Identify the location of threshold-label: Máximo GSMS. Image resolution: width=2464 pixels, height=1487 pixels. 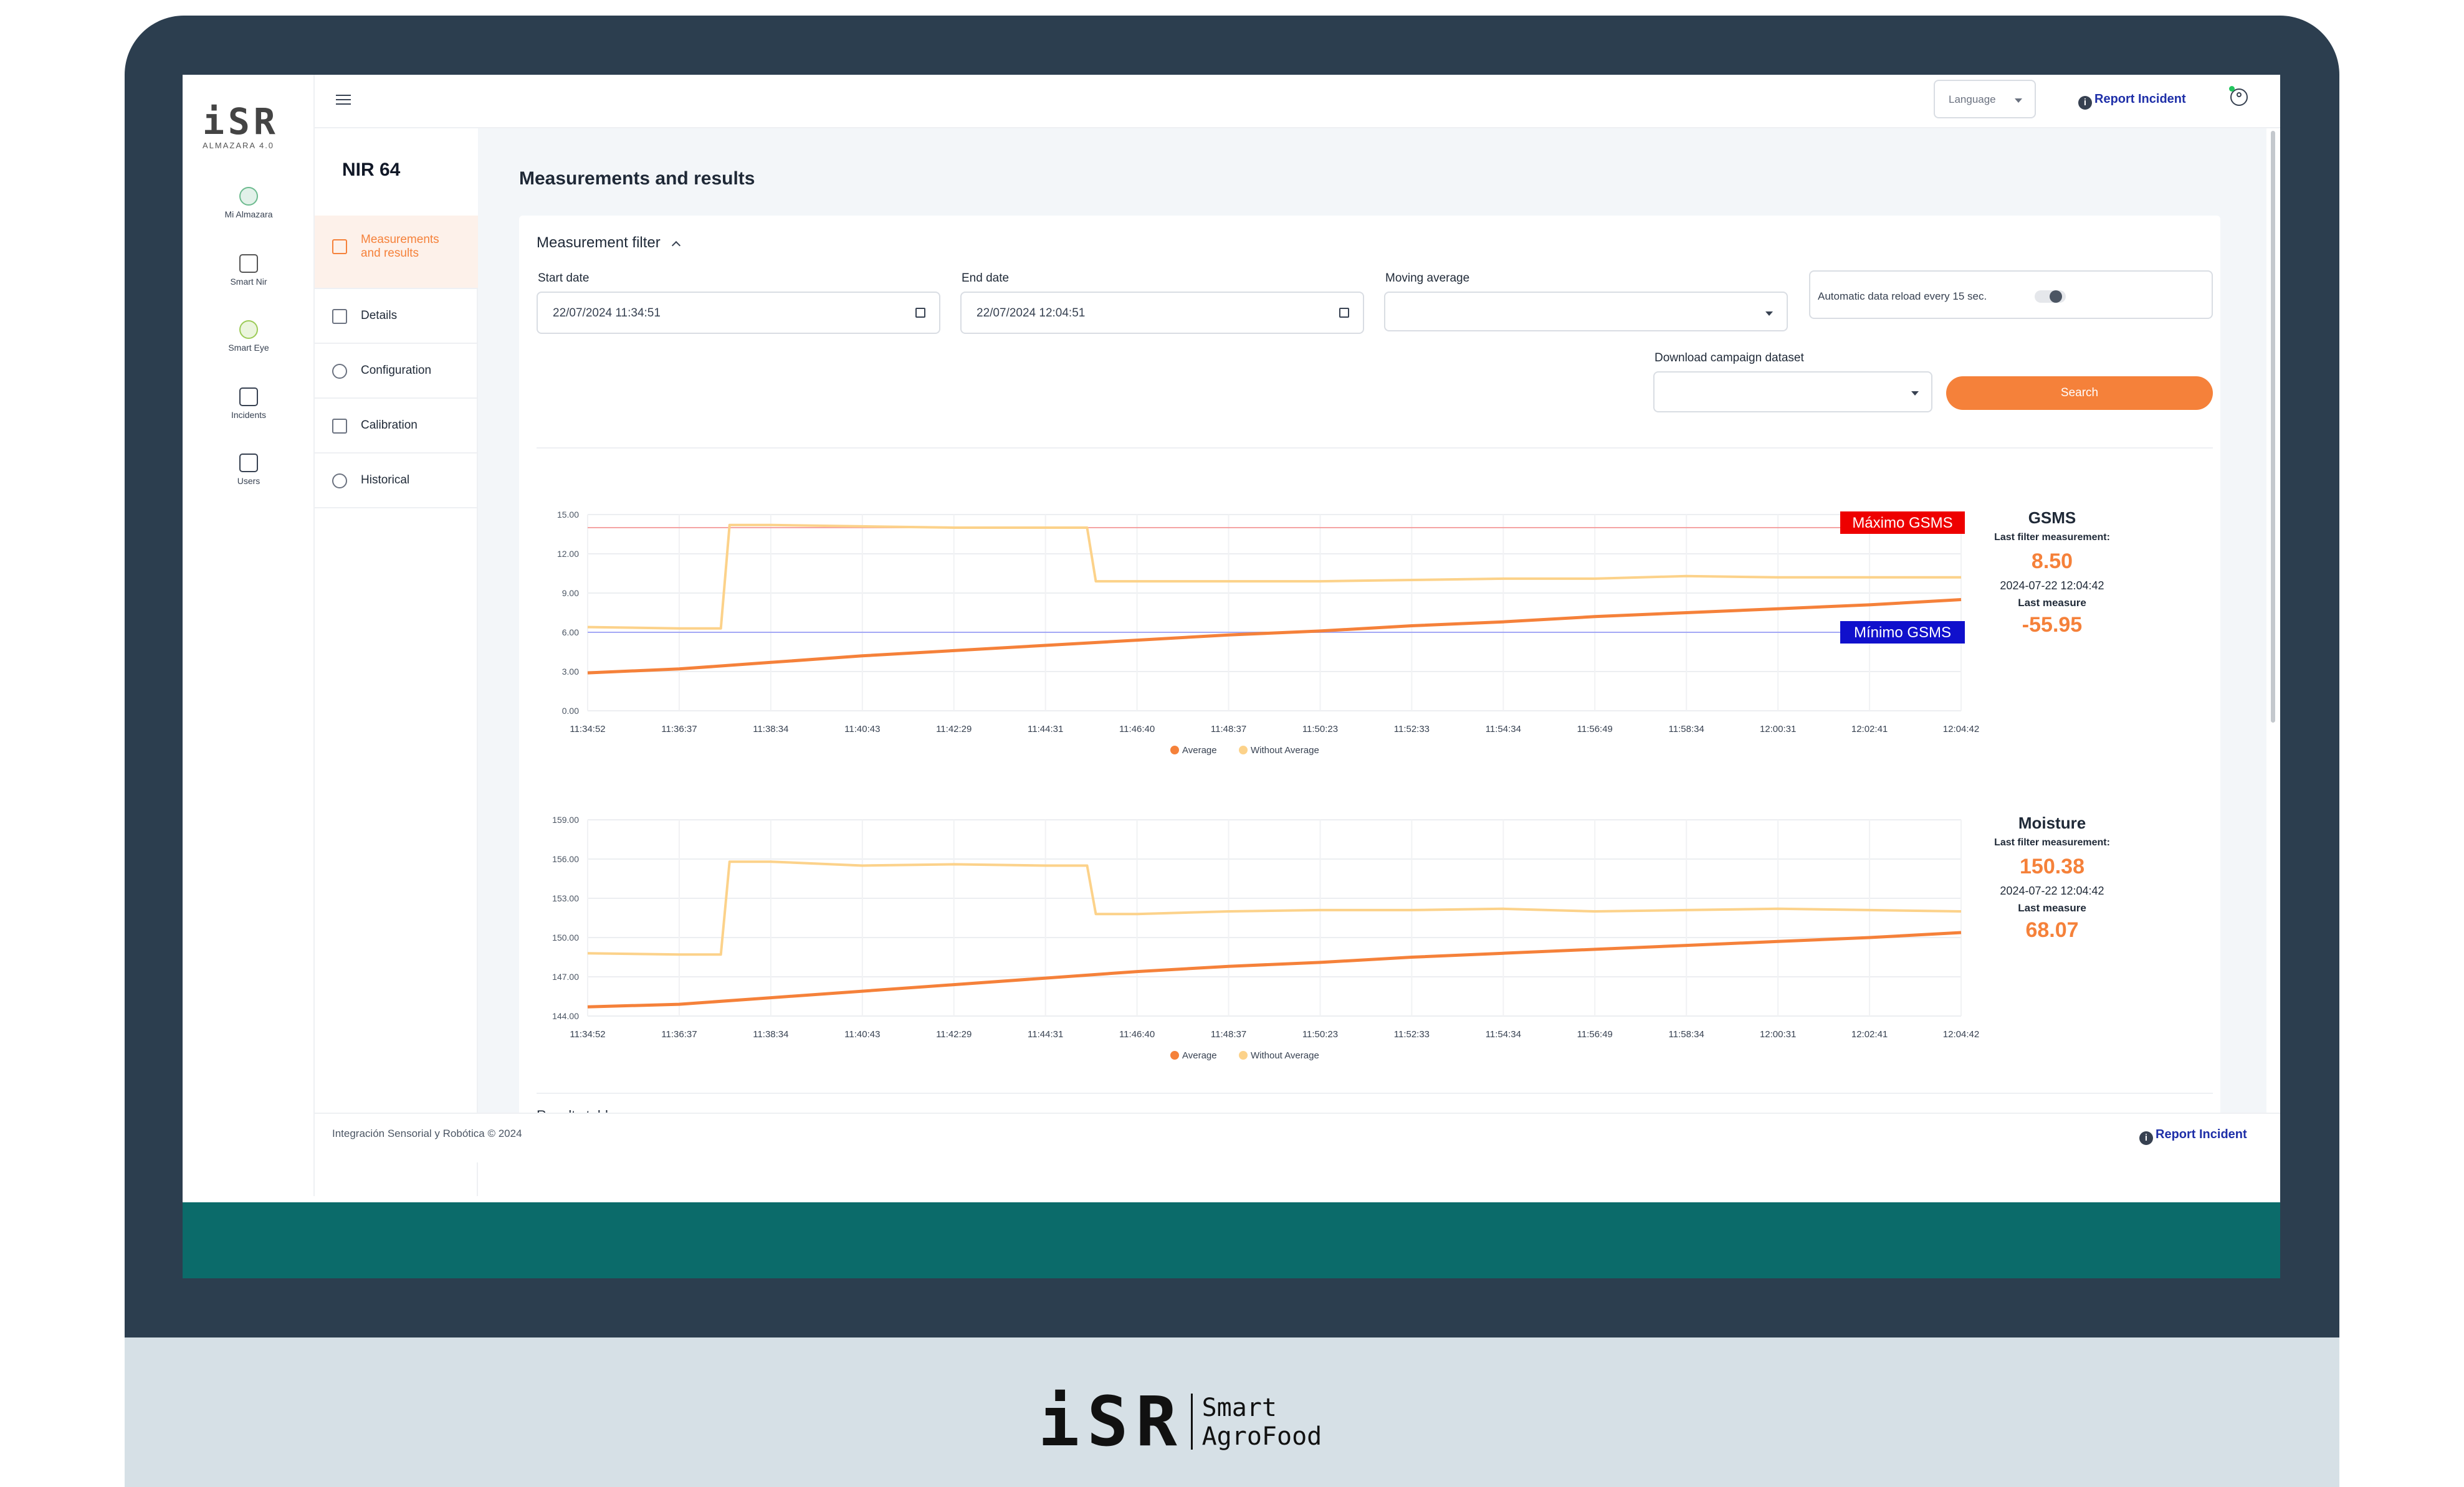
(1902, 523).